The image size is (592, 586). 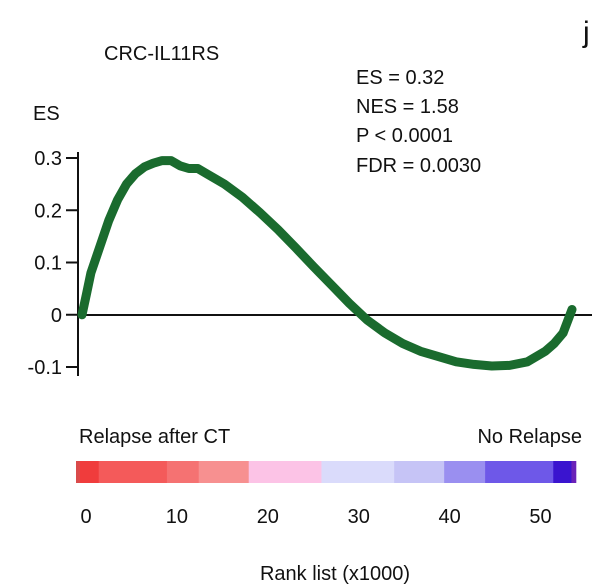 What do you see at coordinates (48, 159) in the screenshot?
I see `y-tick-label: 0.3` at bounding box center [48, 159].